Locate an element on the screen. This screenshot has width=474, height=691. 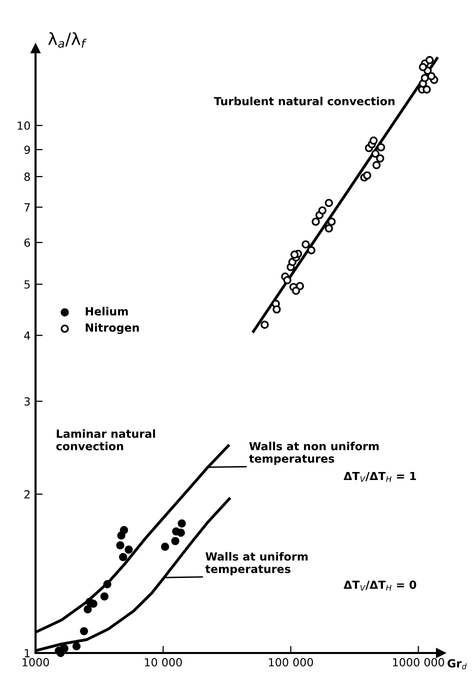
y-tick-label: 6 is located at coordinates (27, 242).